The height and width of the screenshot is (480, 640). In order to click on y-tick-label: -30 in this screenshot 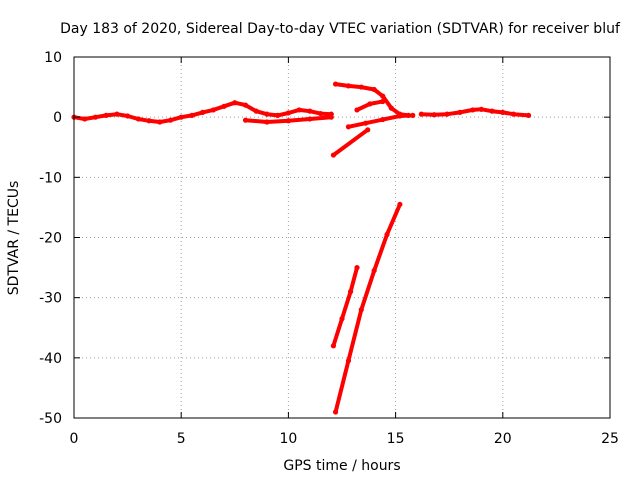, I will do `click(50, 299)`.